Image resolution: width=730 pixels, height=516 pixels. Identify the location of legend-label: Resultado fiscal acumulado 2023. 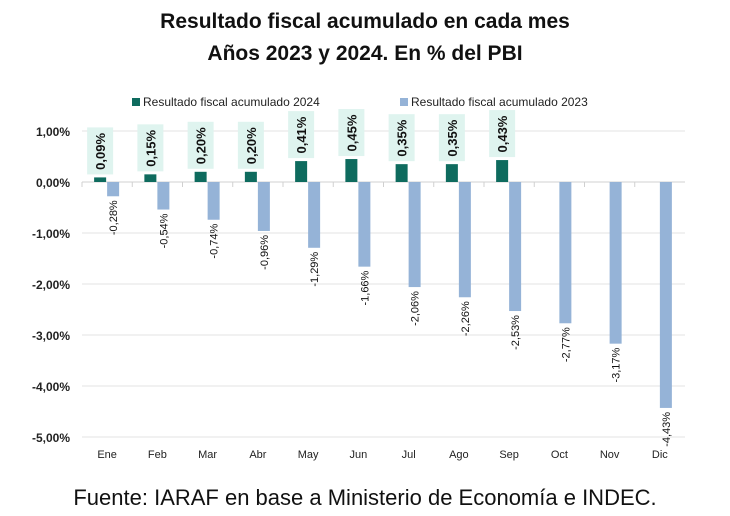
(499, 102).